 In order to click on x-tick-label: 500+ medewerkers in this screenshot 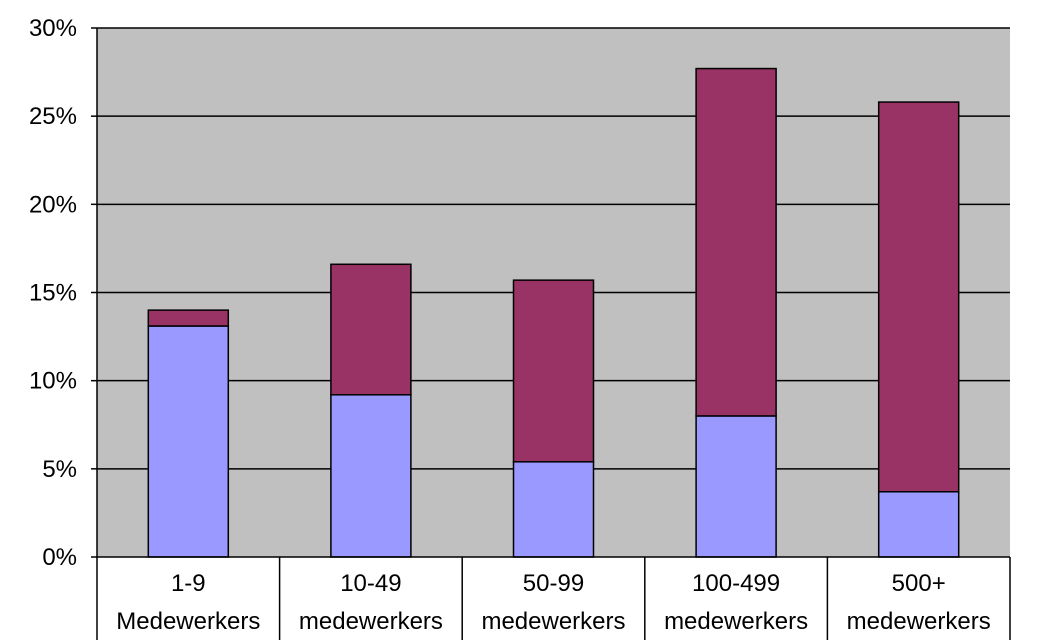, I will do `click(919, 602)`.